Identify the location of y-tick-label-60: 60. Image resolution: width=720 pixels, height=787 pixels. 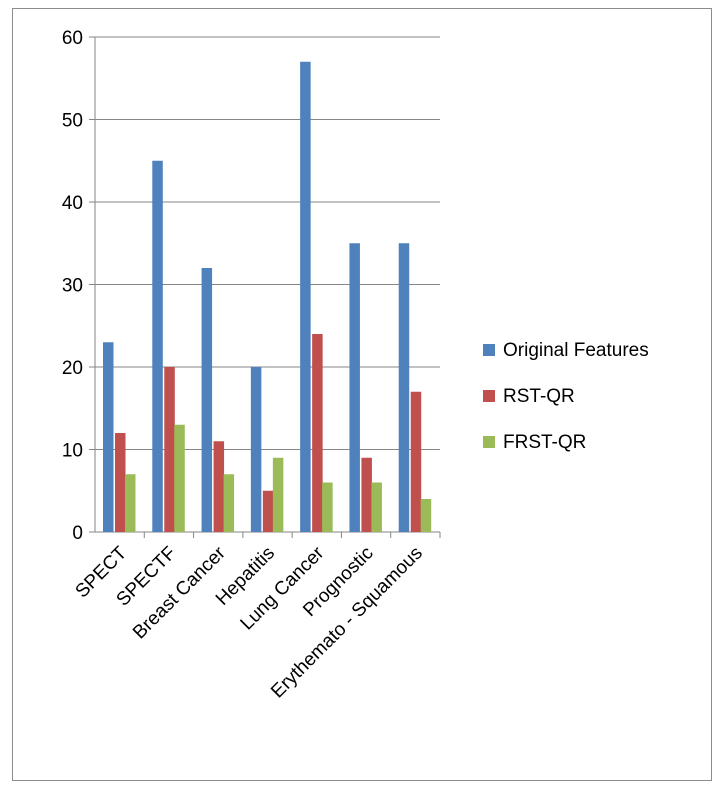
(72, 38).